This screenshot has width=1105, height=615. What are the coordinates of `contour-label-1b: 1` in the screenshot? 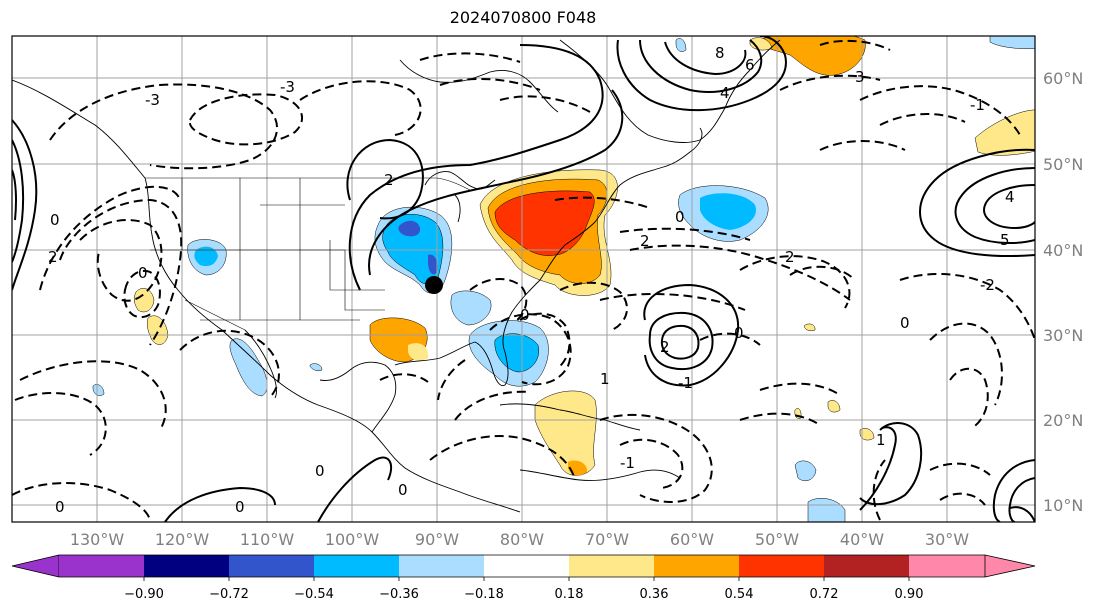 It's located at (605, 379).